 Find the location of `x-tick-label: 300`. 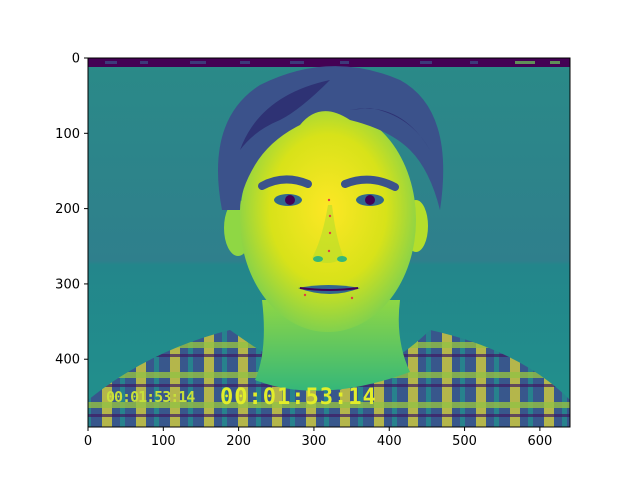

x-tick-label: 300 is located at coordinates (314, 441).